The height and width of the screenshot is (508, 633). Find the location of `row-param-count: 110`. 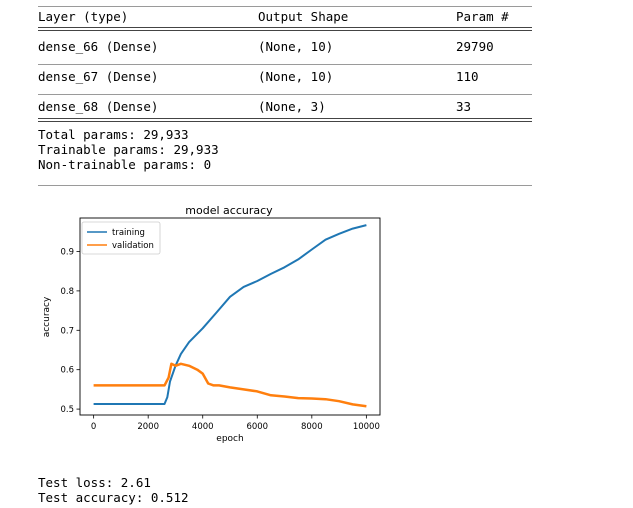

row-param-count: 110 is located at coordinates (467, 76).